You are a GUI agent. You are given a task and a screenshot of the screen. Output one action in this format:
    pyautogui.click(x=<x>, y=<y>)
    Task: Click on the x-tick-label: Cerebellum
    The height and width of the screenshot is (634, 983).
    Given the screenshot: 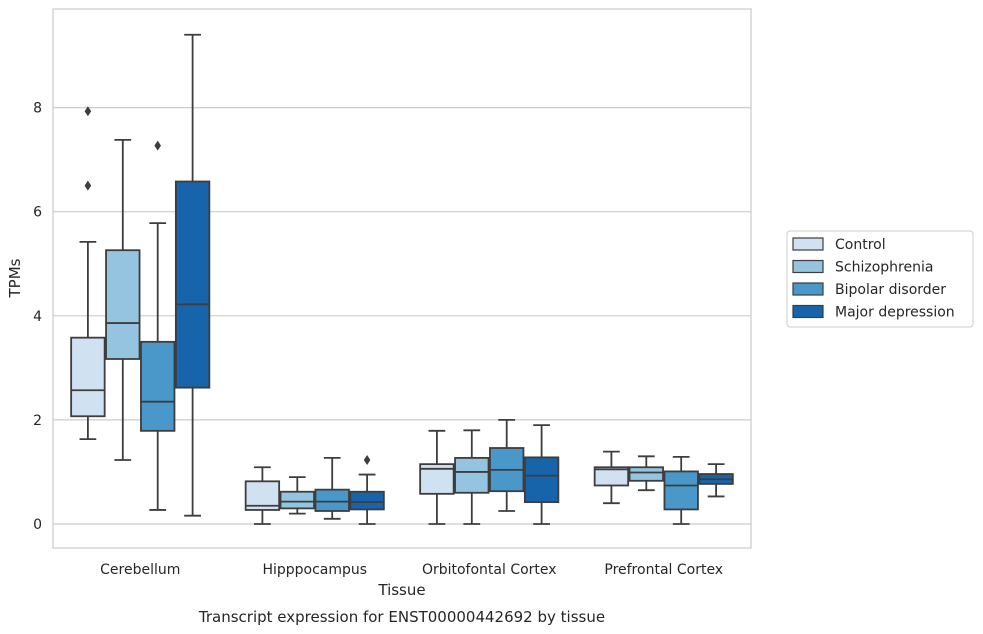 What is the action you would take?
    pyautogui.click(x=140, y=570)
    